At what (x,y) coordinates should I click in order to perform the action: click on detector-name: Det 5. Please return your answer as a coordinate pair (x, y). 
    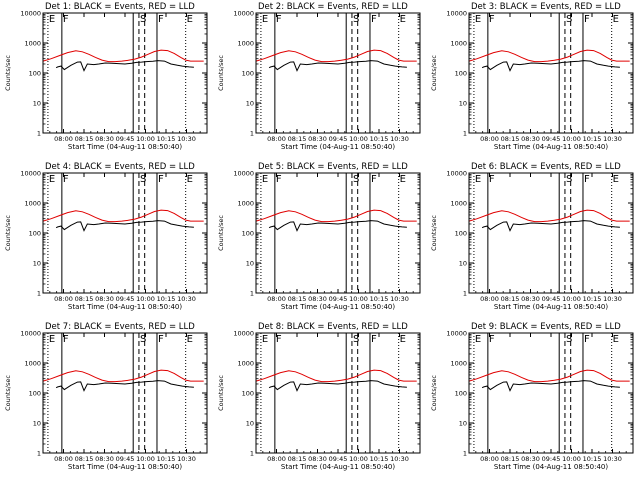
    Looking at the image, I should click on (269, 167).